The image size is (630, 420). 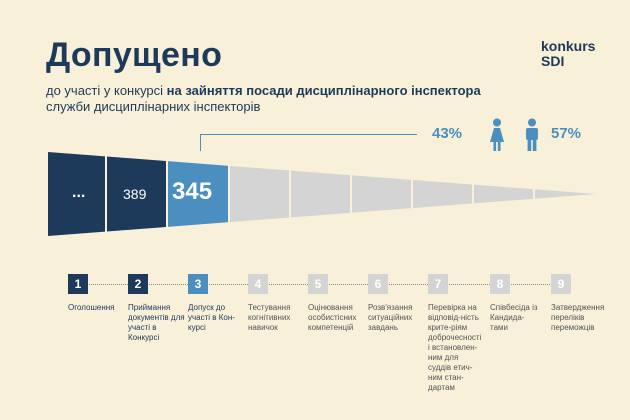 I want to click on male-percent: 57%, so click(x=566, y=133).